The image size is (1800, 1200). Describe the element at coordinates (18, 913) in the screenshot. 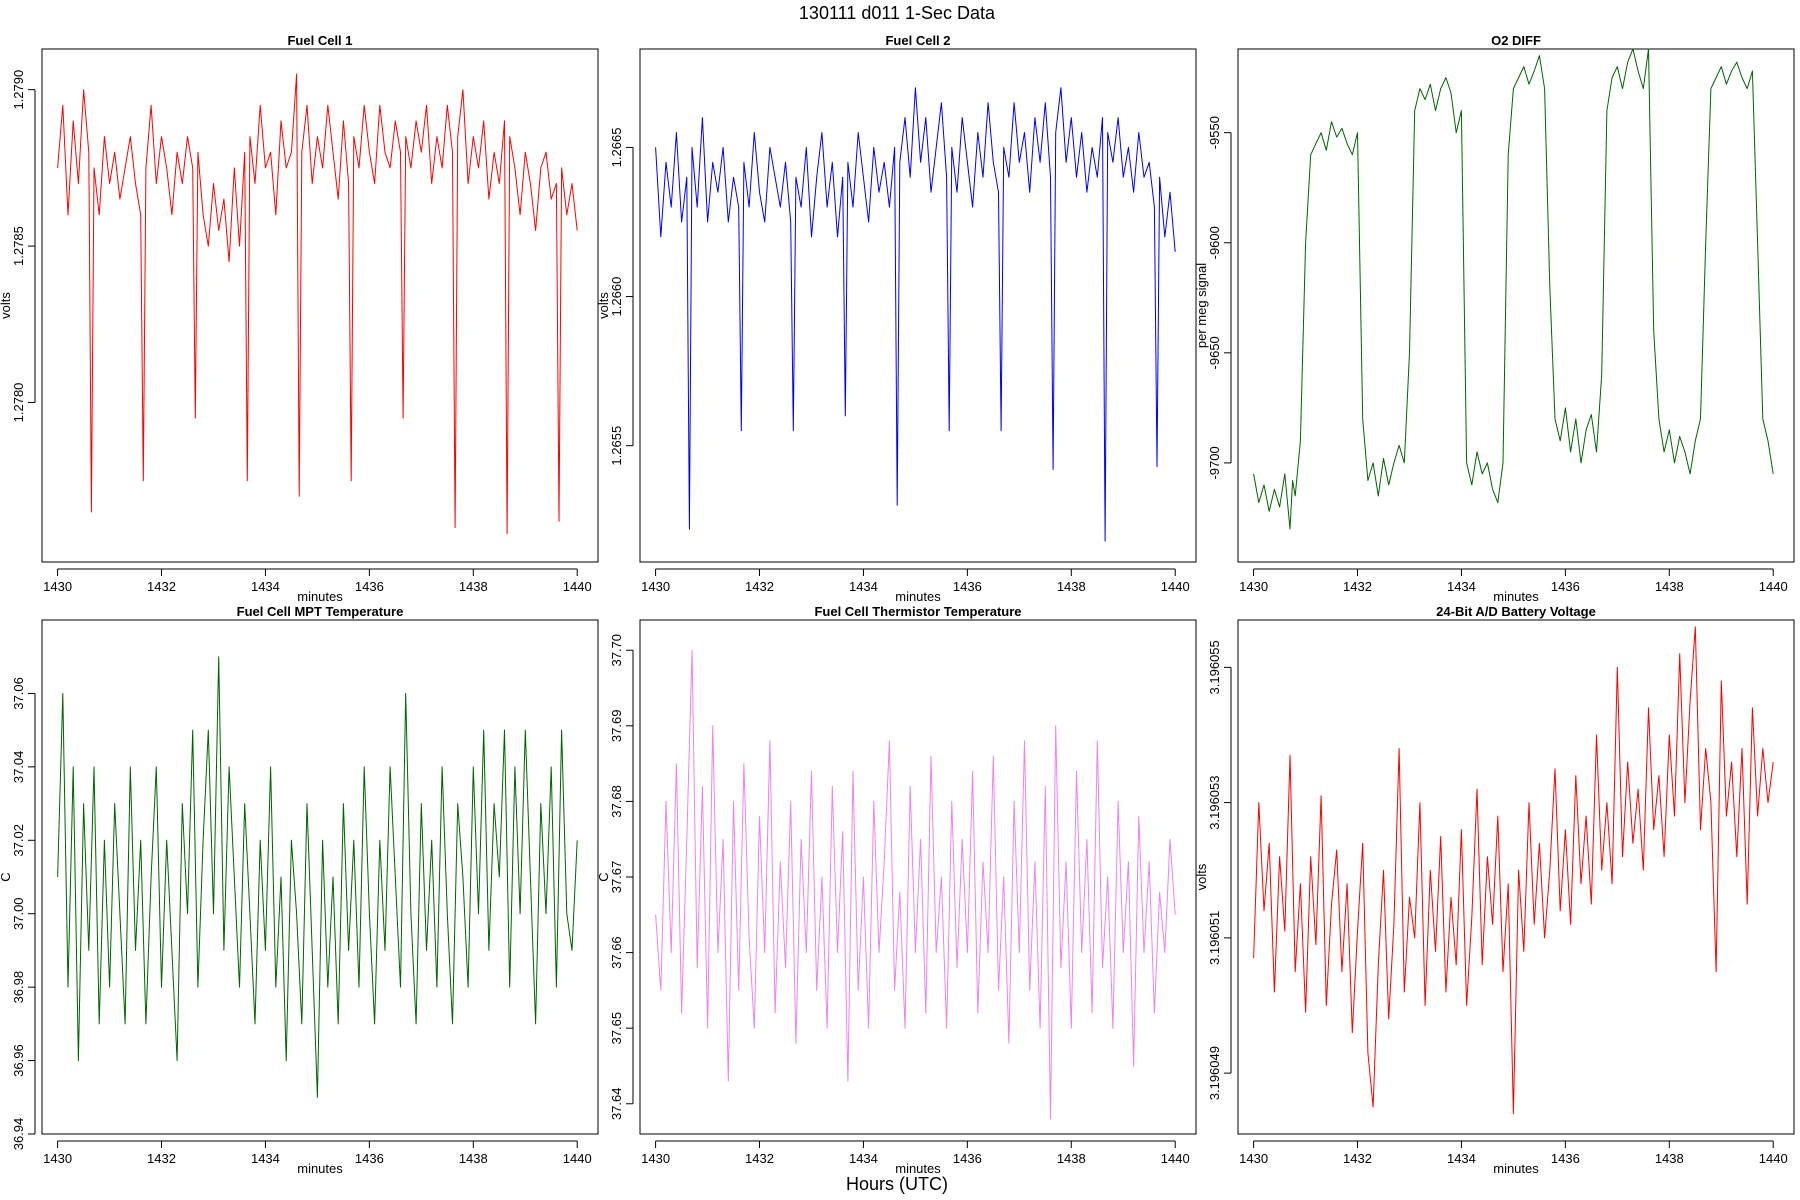

I see `y-tick-label: 37.00` at that location.